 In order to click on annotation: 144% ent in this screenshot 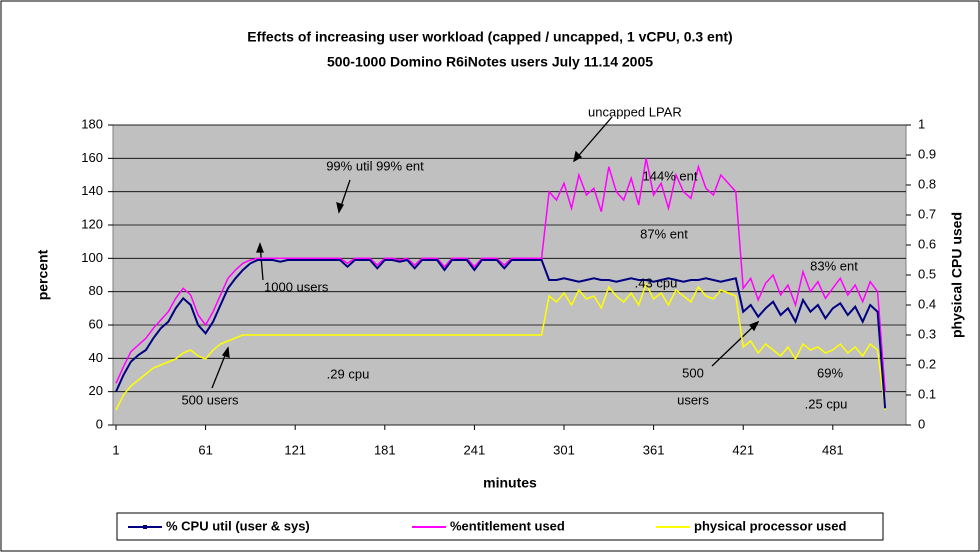, I will do `click(670, 175)`.